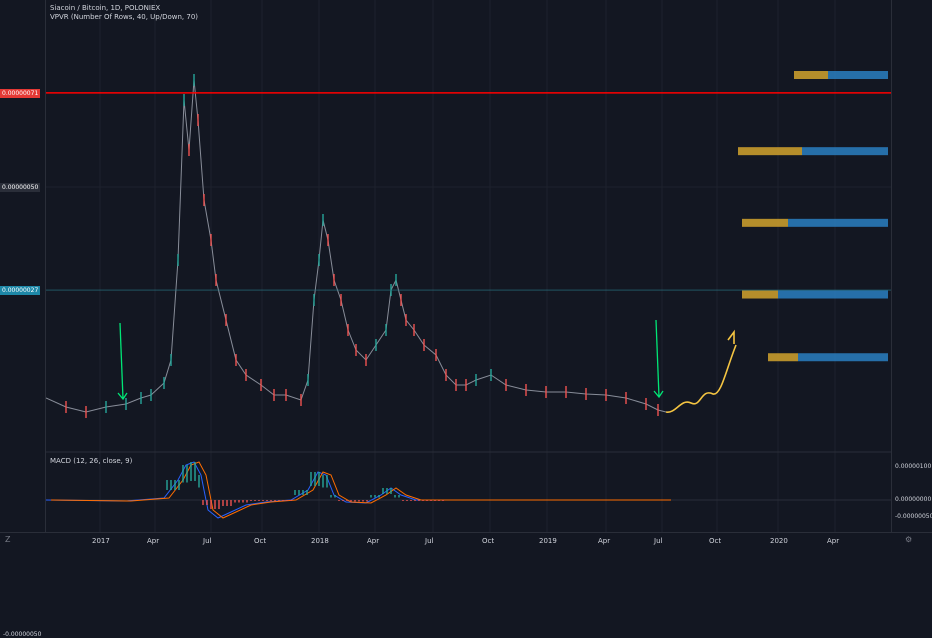 Image resolution: width=932 pixels, height=638 pixels. I want to click on time-tick-label: 2017, so click(101, 541).